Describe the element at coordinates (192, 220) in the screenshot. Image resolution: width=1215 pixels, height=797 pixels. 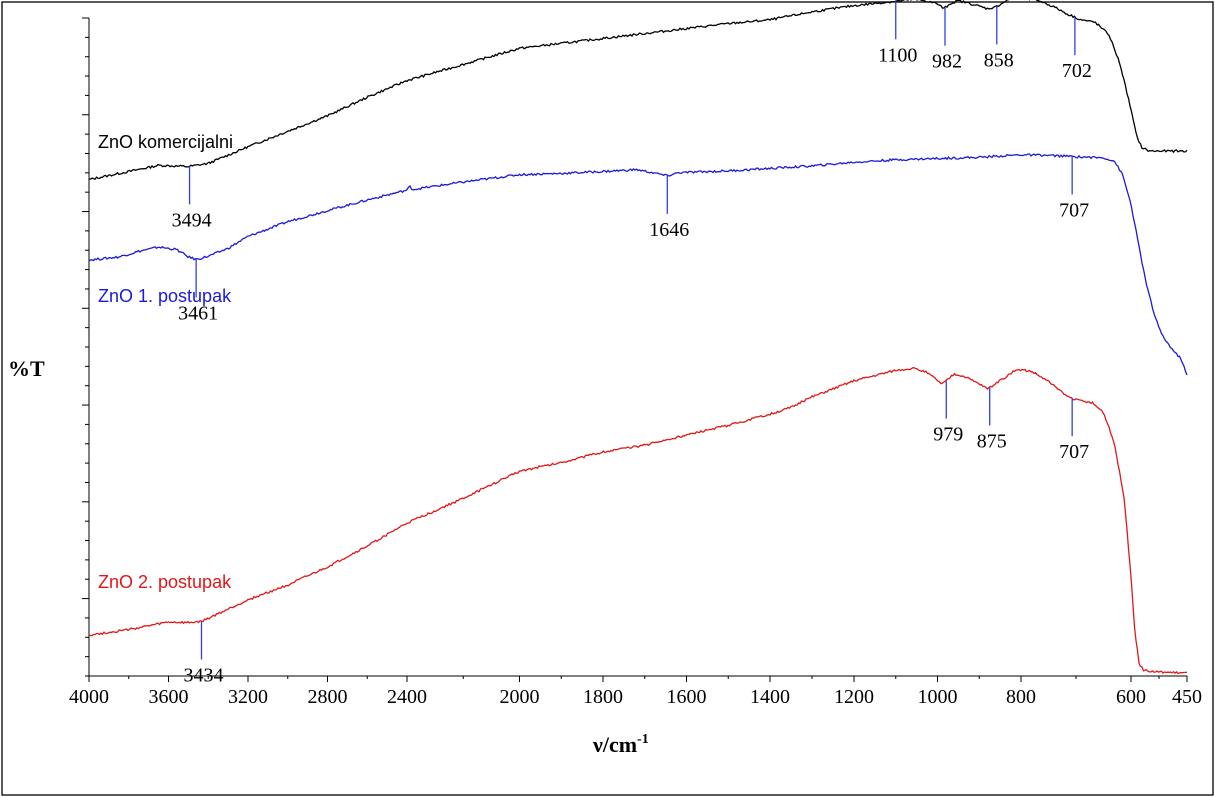
I see `peak-label: 3494` at that location.